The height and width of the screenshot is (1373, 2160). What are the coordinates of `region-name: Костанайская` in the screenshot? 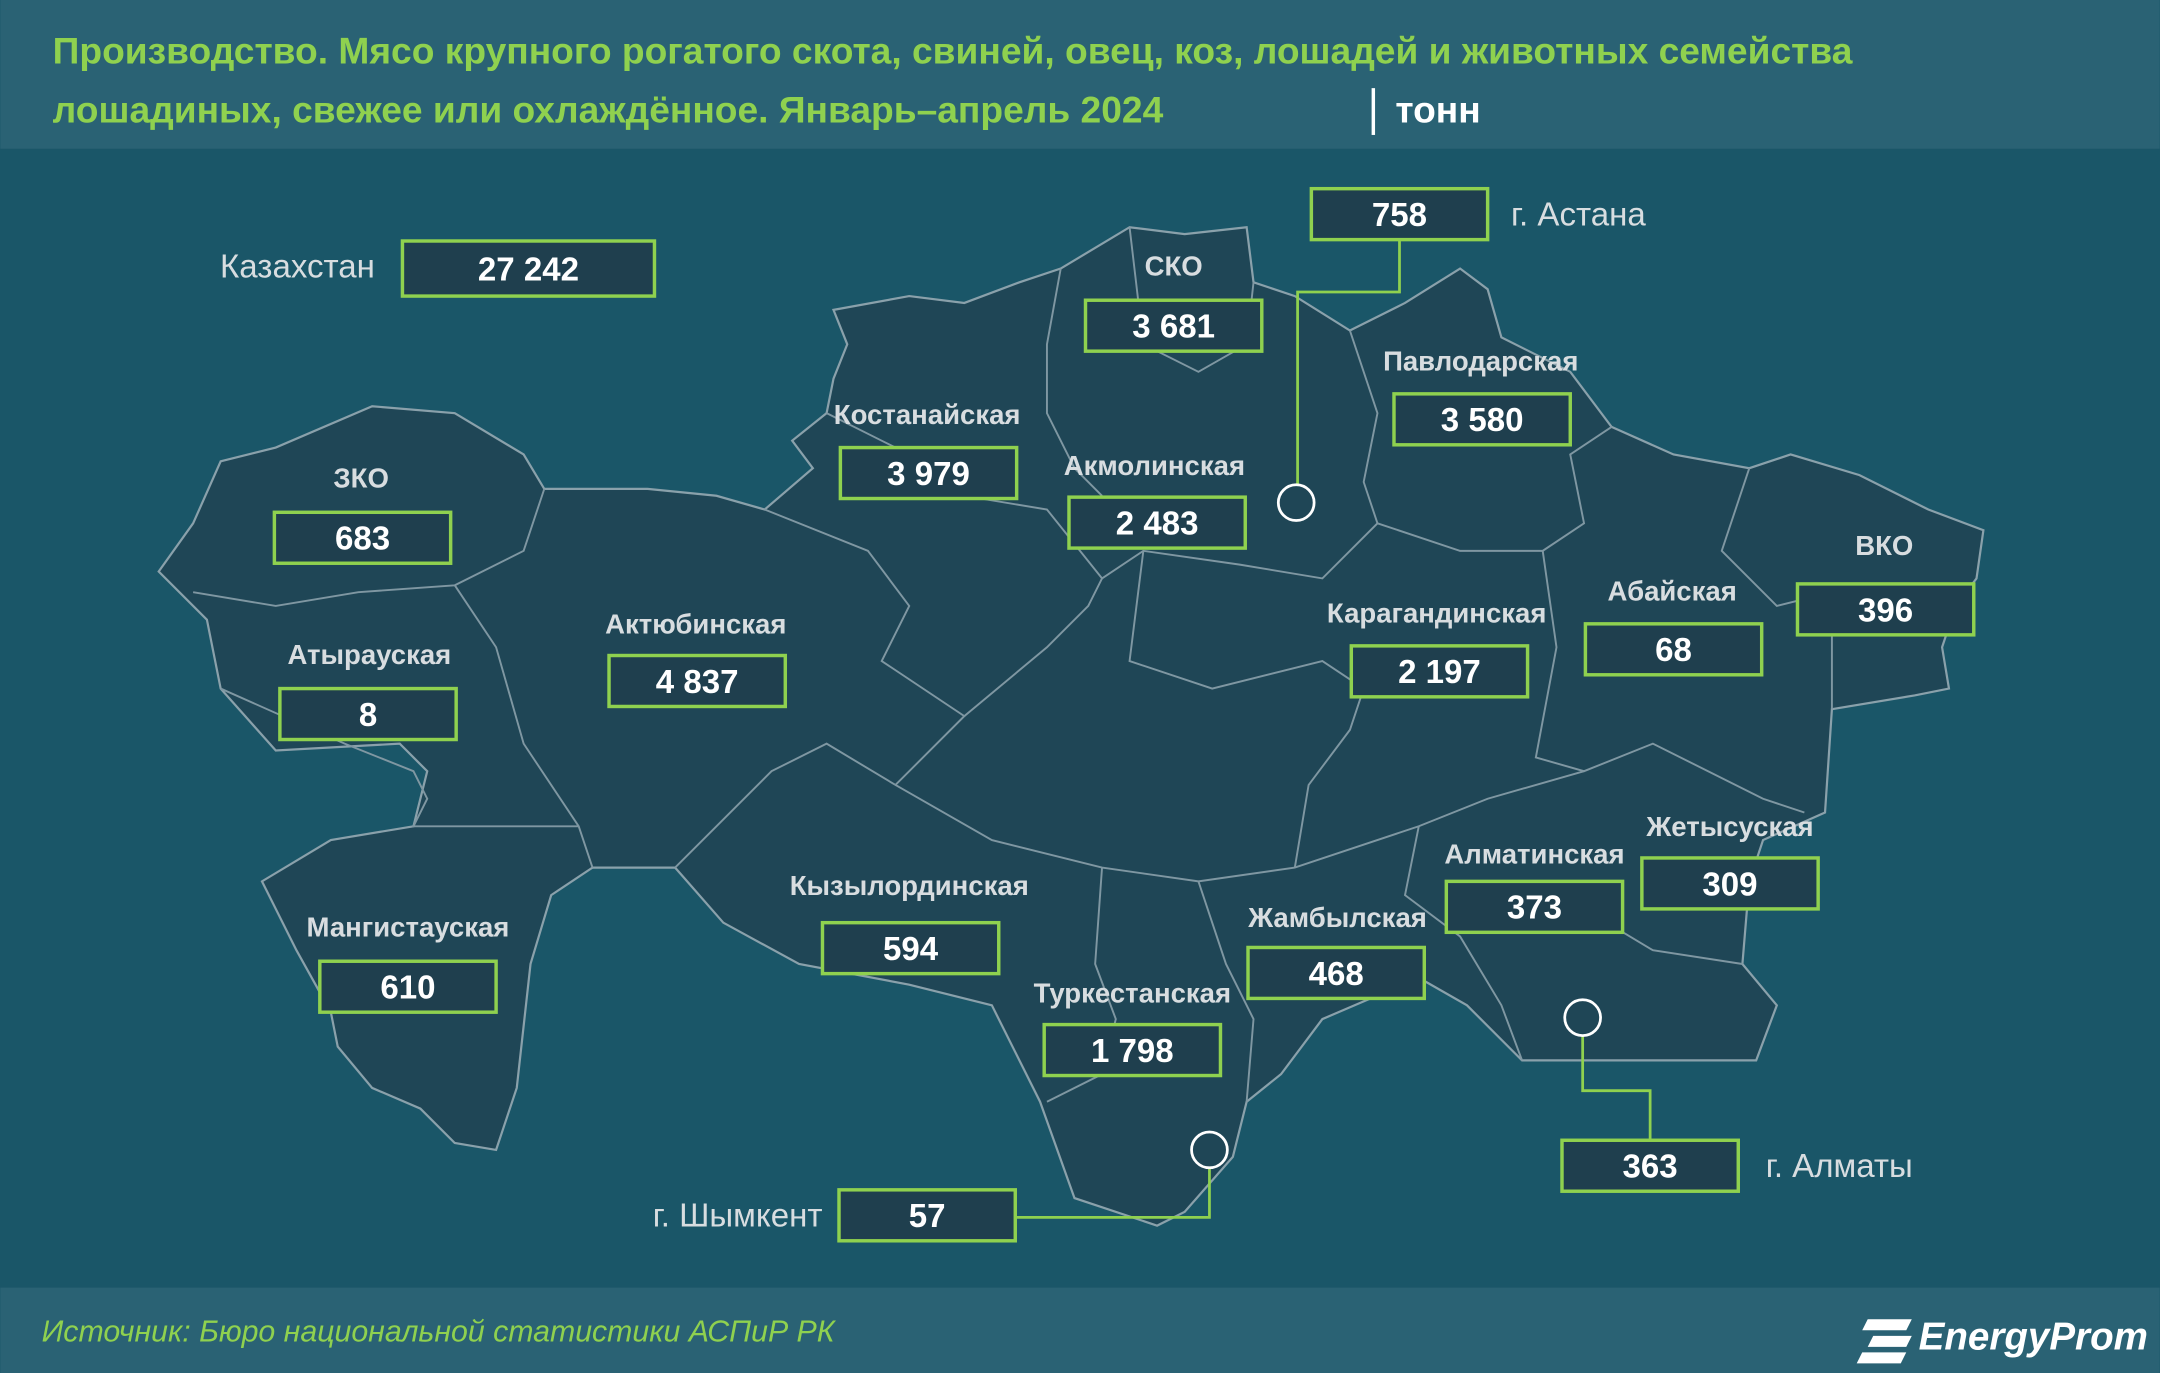 It's located at (927, 414).